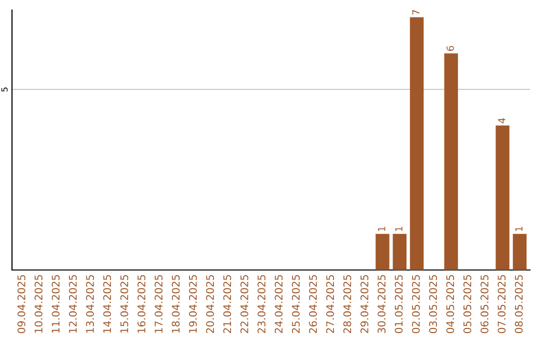  Describe the element at coordinates (176, 304) in the screenshot. I see `x-tick-label: 18.04.2025` at that location.